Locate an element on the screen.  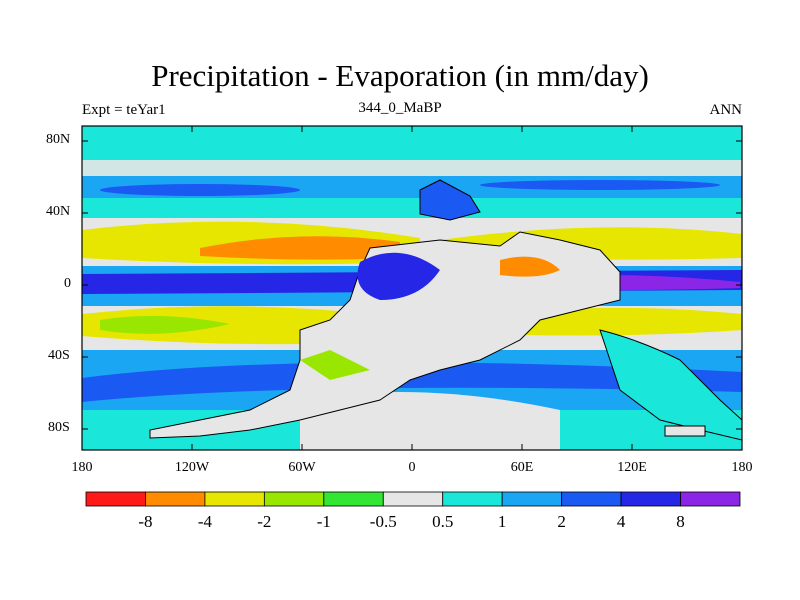
lon-tick-0: 0 is located at coordinates (412, 467).